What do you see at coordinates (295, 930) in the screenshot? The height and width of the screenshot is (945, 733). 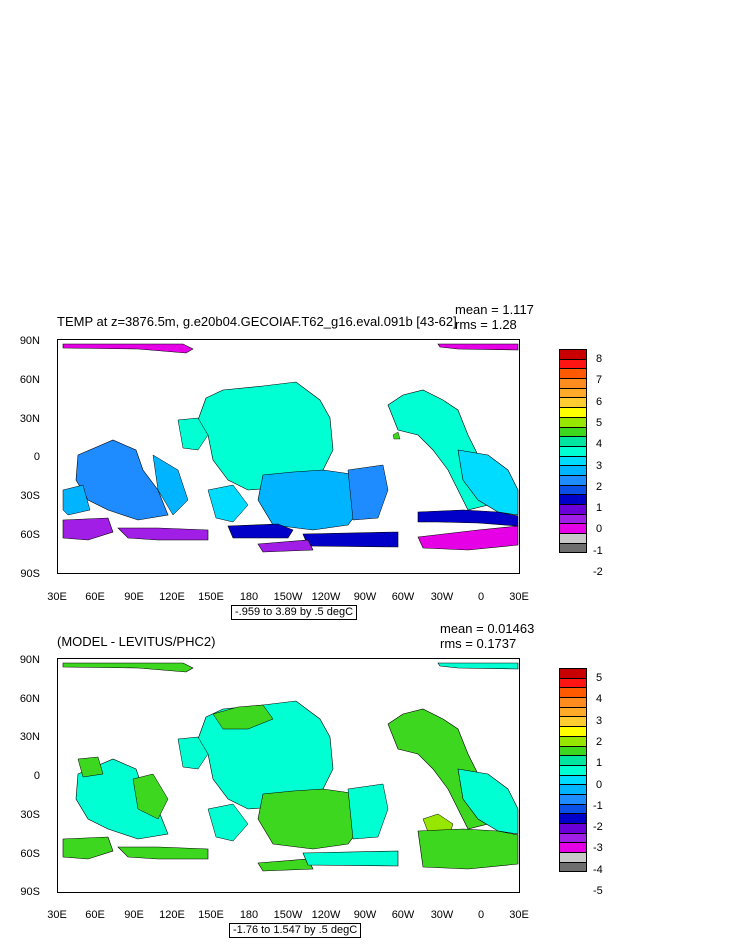 I see `contour-range-info: -1.76 to 1.547 by .5 degC` at bounding box center [295, 930].